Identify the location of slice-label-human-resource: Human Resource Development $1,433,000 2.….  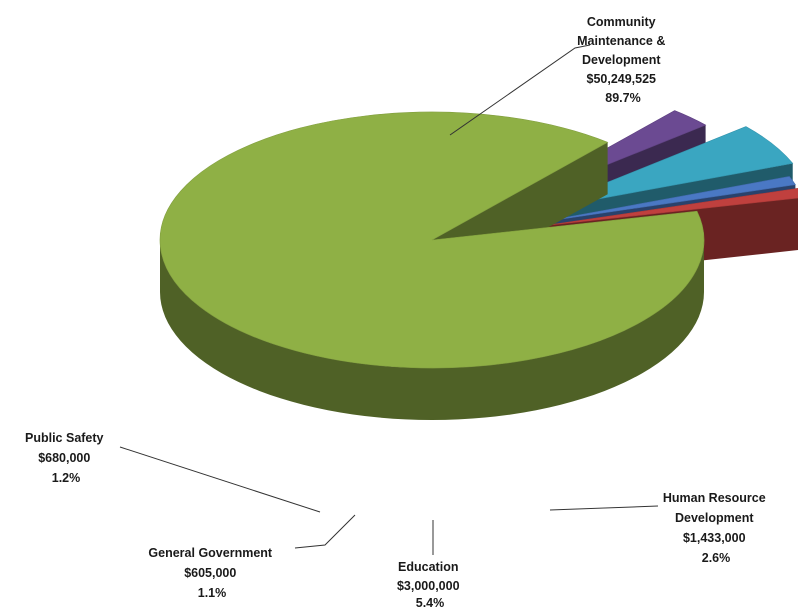
(716, 528).